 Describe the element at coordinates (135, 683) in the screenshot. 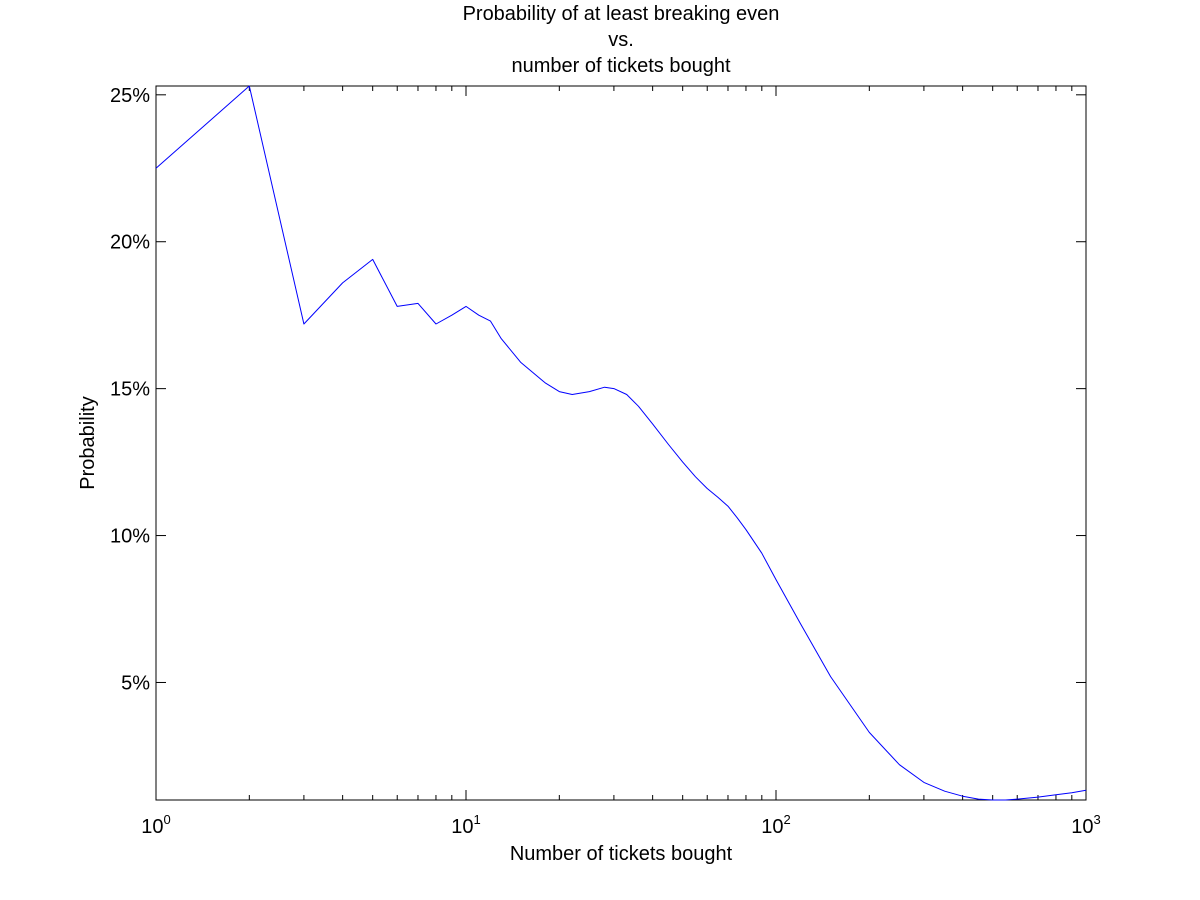

I see `y-tick-label: 5%` at that location.